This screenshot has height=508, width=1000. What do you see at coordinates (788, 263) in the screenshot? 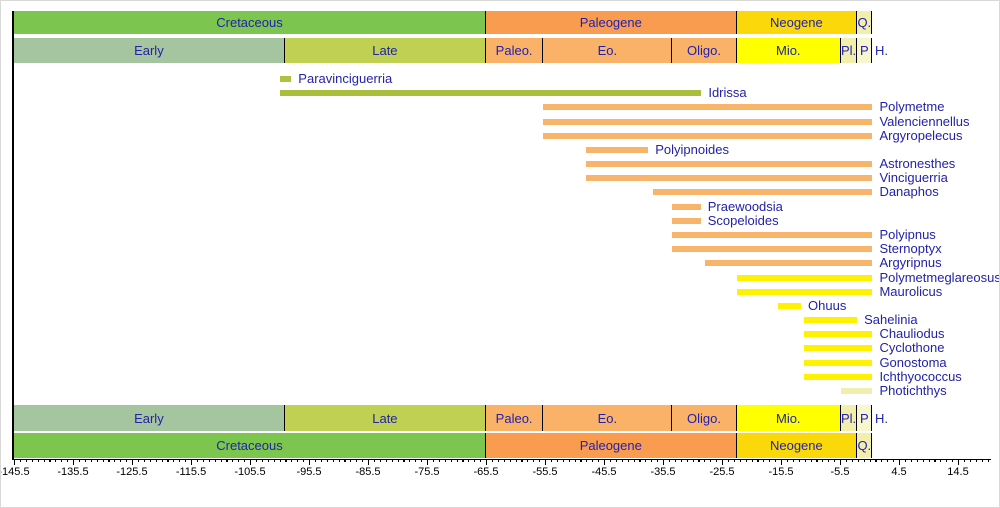
I see `taxon-range-bar-argyripnus` at bounding box center [788, 263].